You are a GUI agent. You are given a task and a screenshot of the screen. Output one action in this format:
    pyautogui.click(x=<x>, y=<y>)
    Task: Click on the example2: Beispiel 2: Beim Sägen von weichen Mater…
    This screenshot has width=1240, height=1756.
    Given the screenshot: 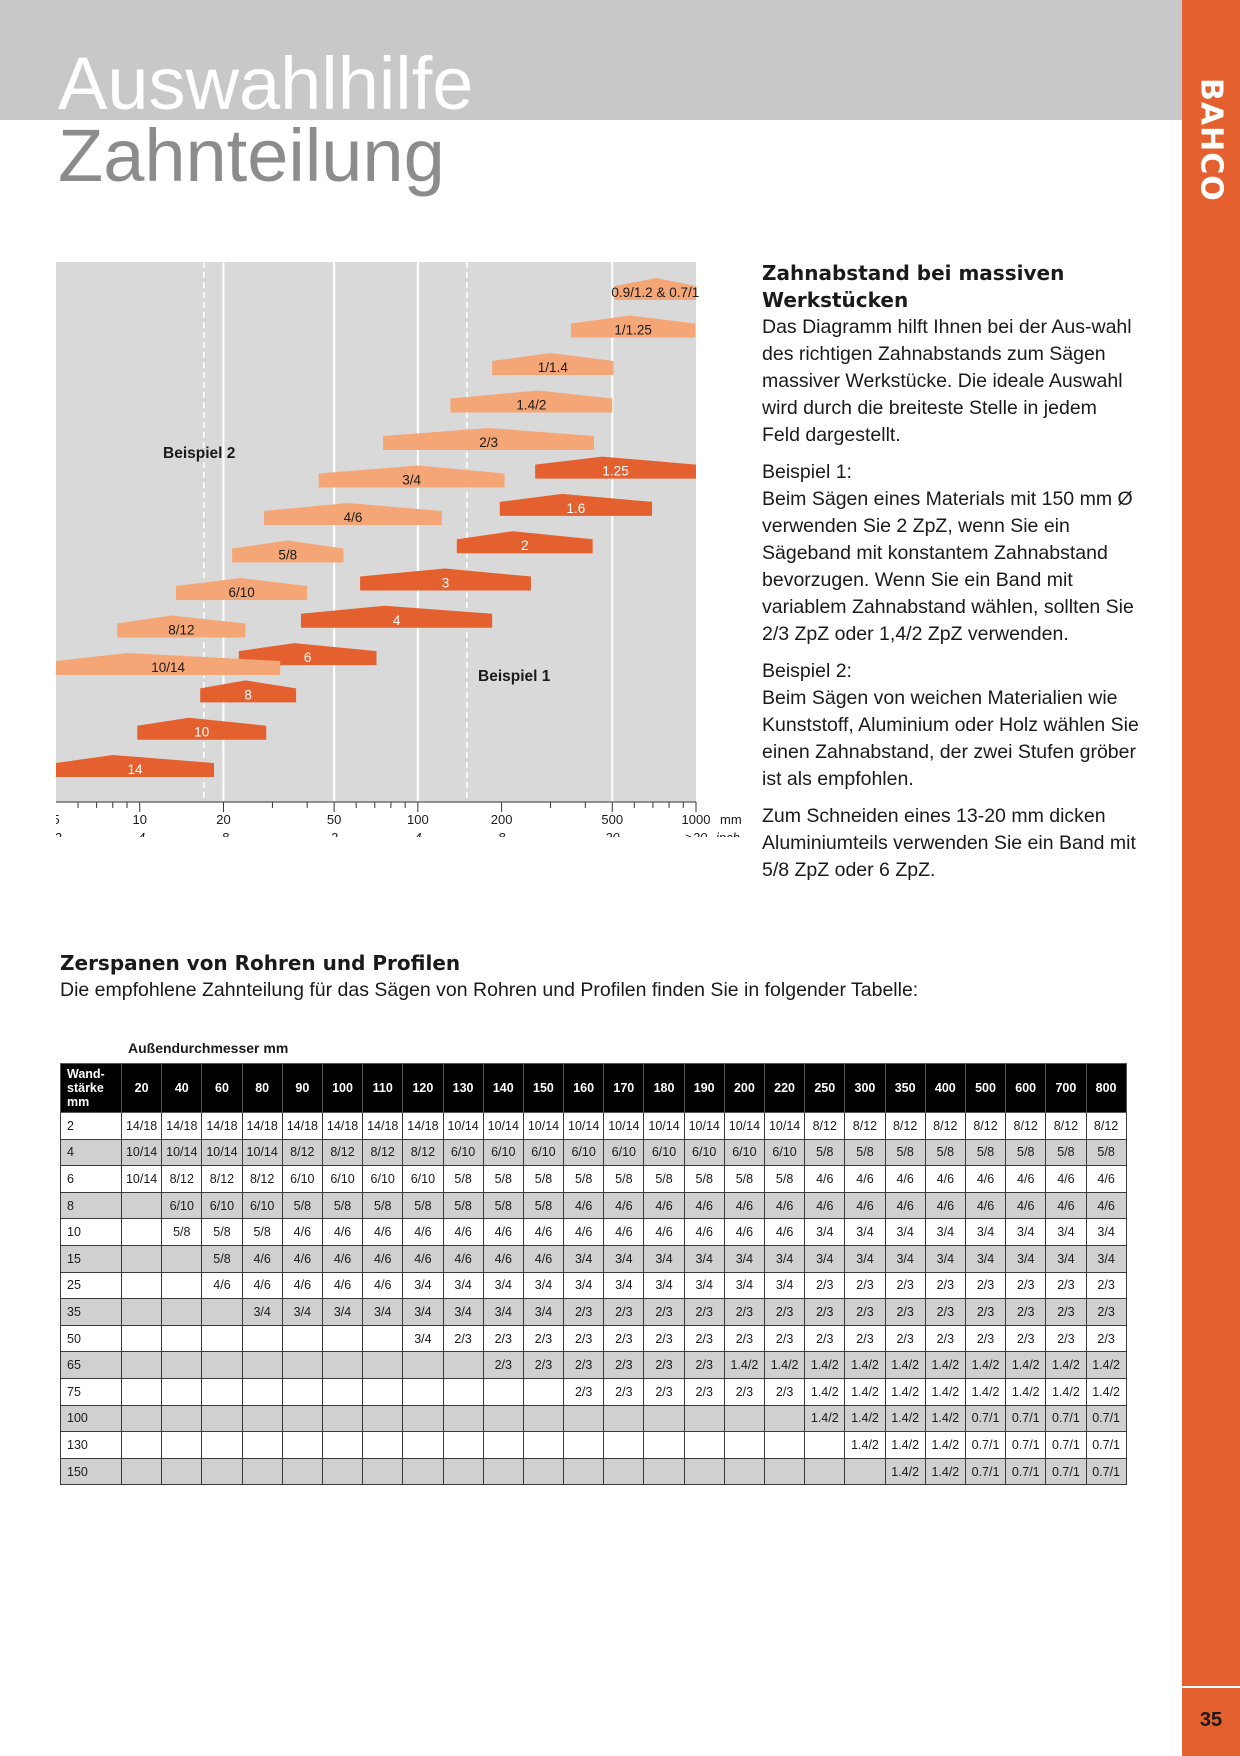 What is the action you would take?
    pyautogui.click(x=951, y=725)
    